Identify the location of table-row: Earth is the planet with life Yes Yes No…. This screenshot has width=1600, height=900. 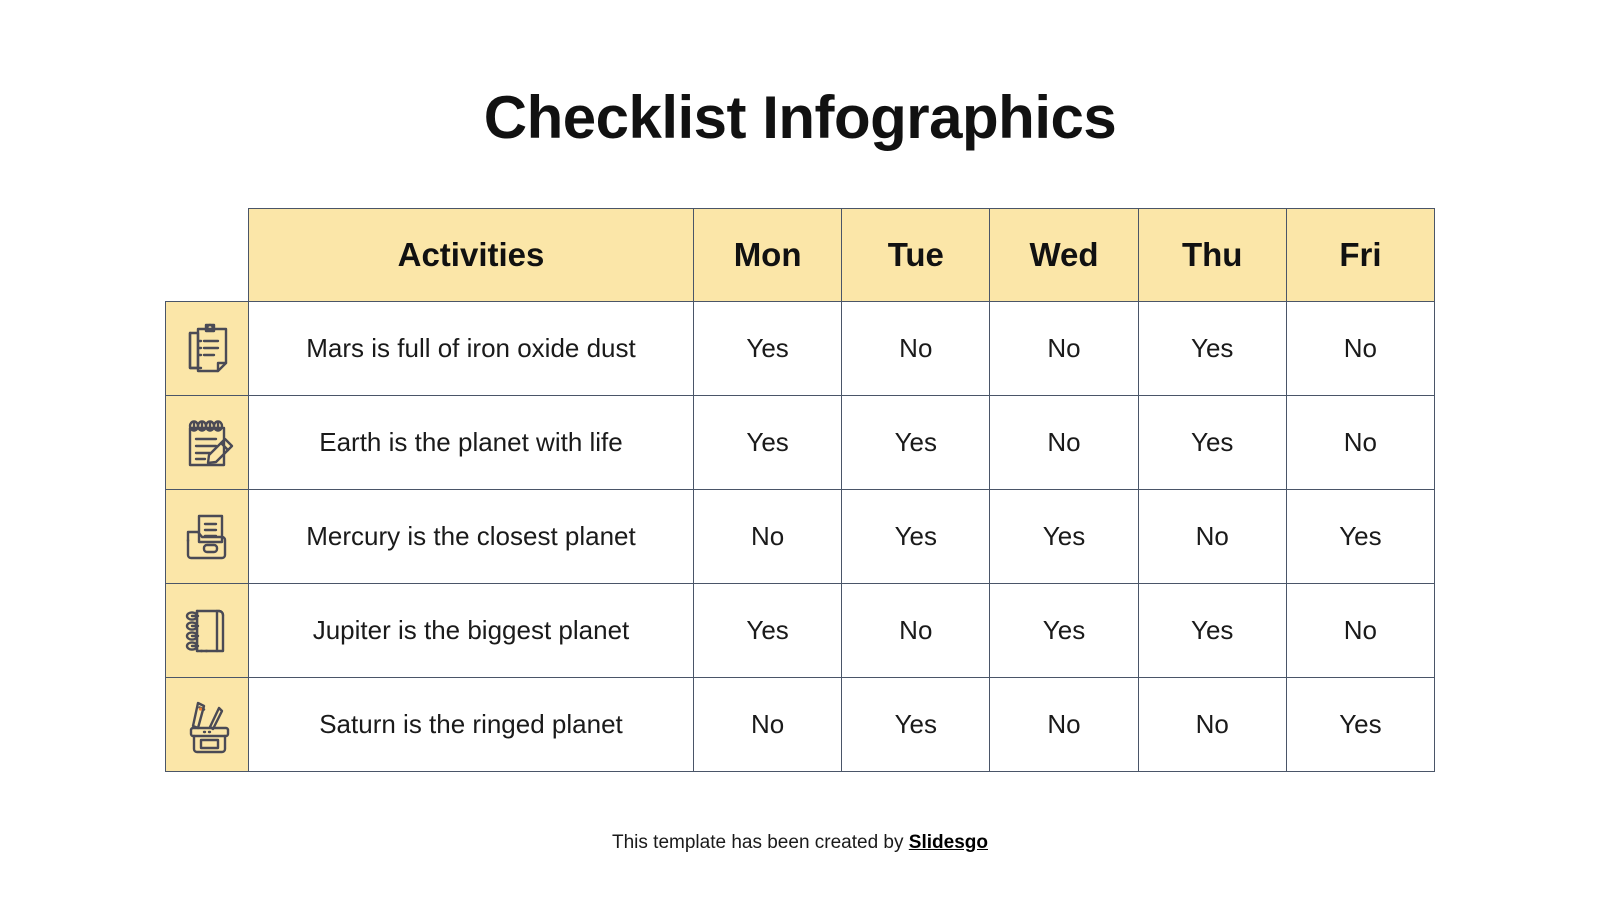
(841, 443).